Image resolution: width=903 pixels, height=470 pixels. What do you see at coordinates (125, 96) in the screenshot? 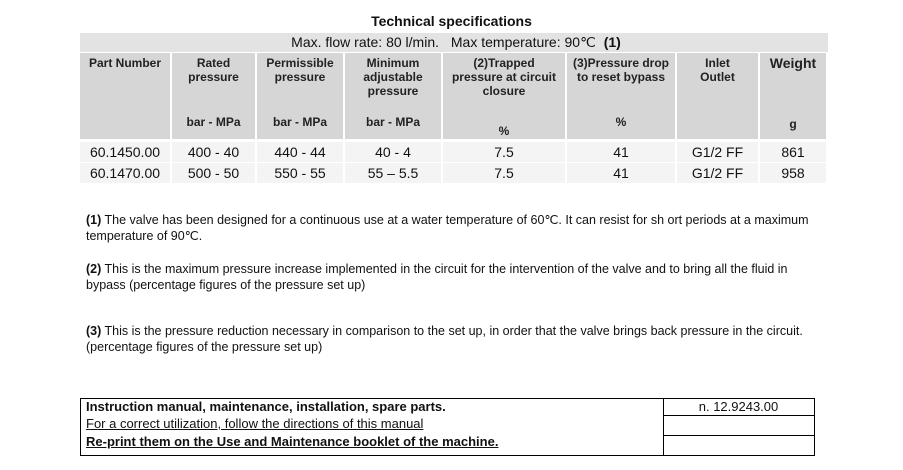
I see `header-cell: Part Number` at bounding box center [125, 96].